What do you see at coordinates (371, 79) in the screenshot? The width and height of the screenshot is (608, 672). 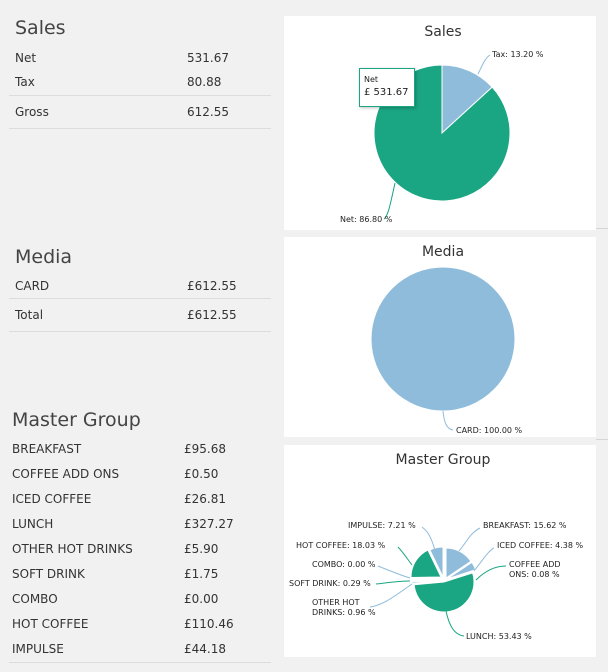 I see `tooltip-title: Net` at bounding box center [371, 79].